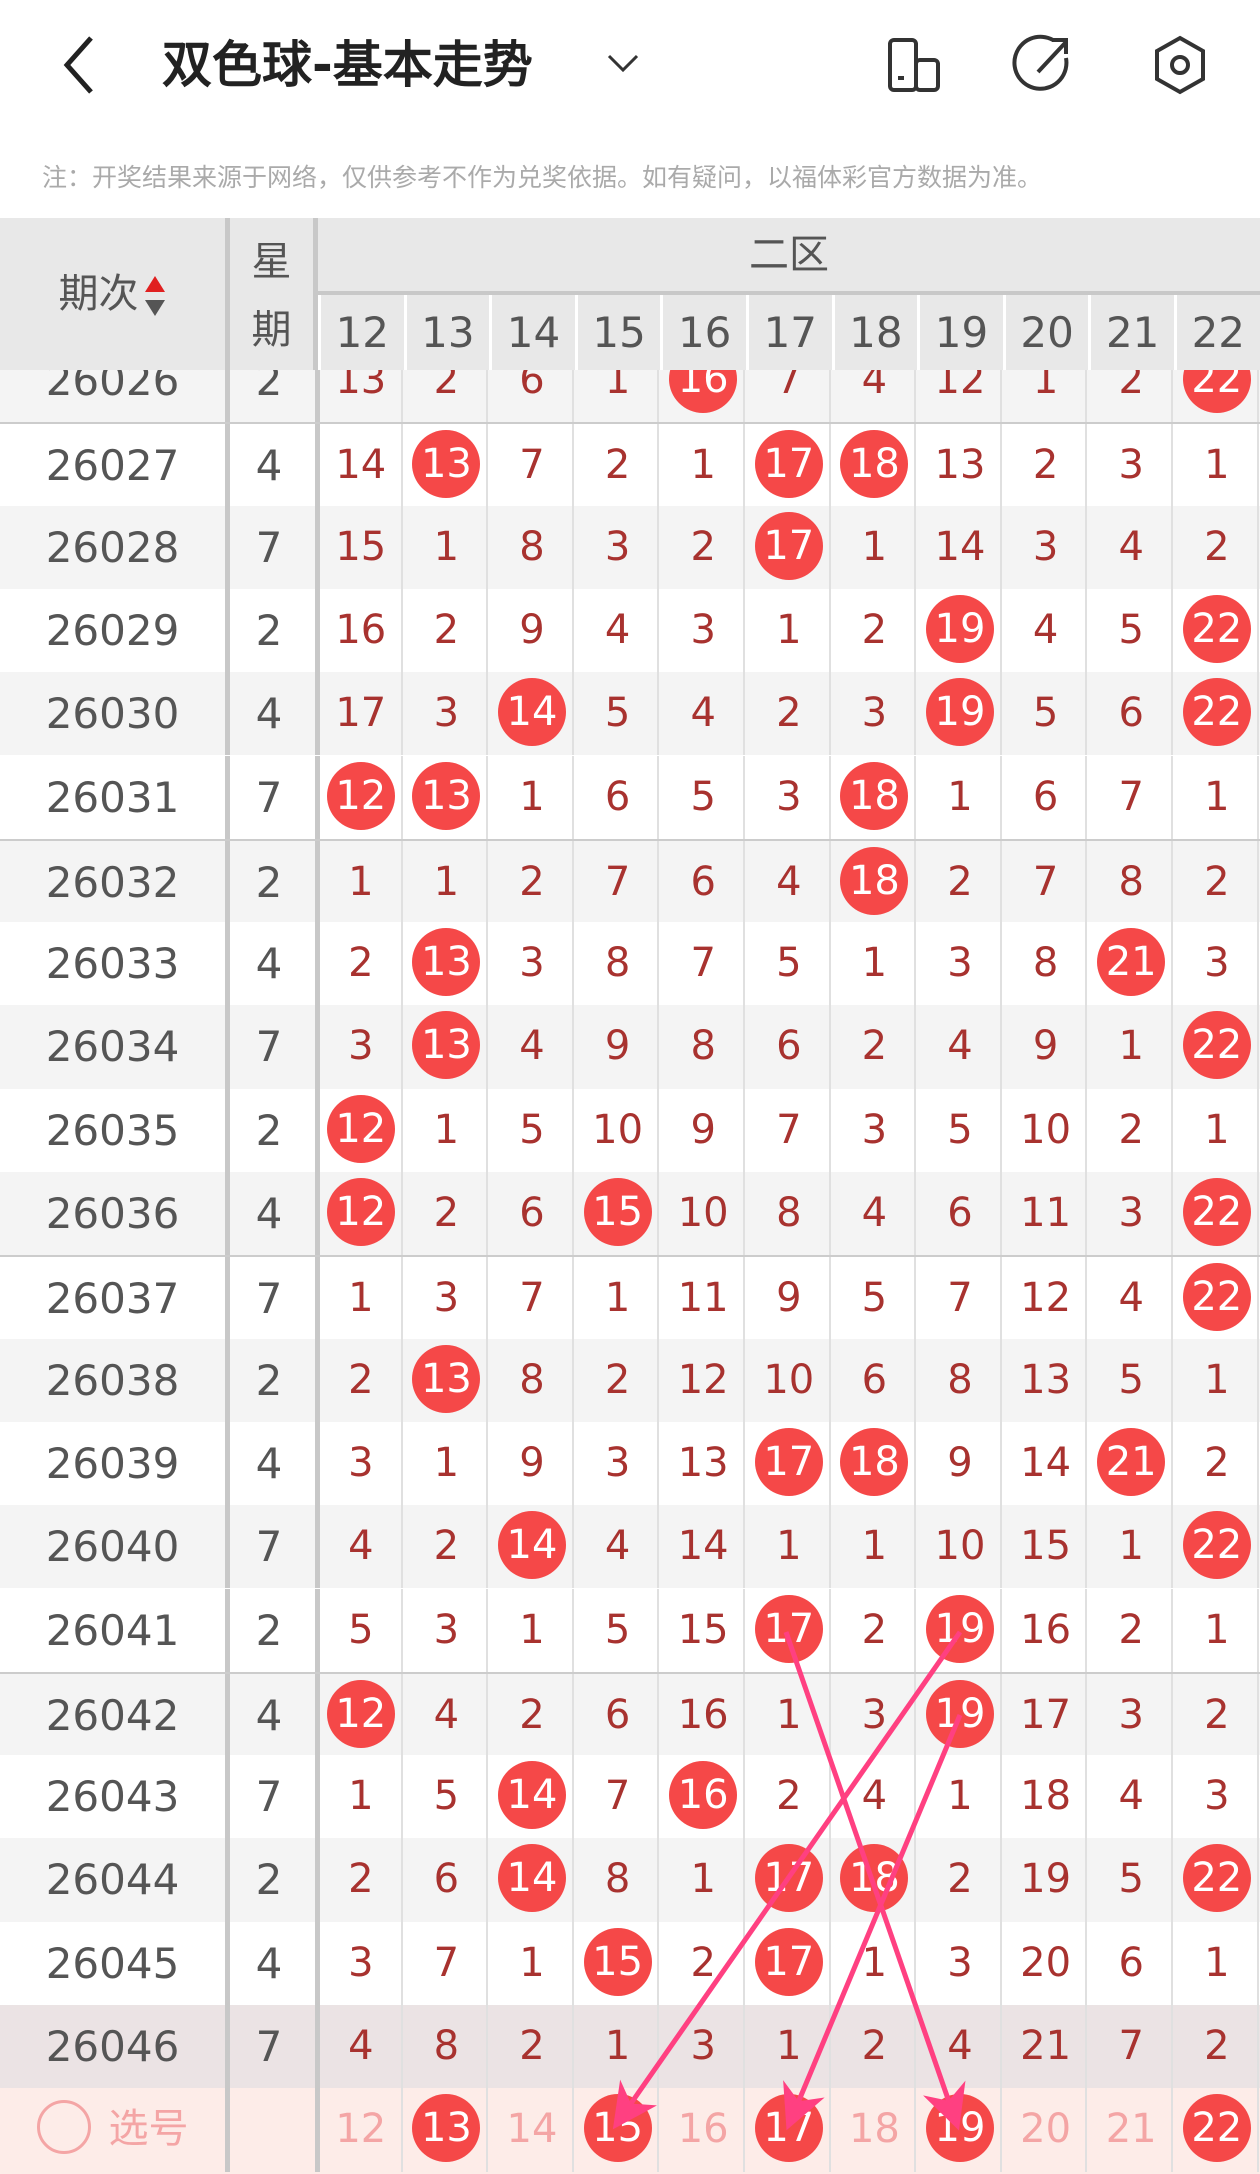 This screenshot has height=2174, width=1260. Describe the element at coordinates (630, 630) in the screenshot. I see `table-row: 26029 2 16 2 9 4 3 1 2 19 4 5 22` at that location.